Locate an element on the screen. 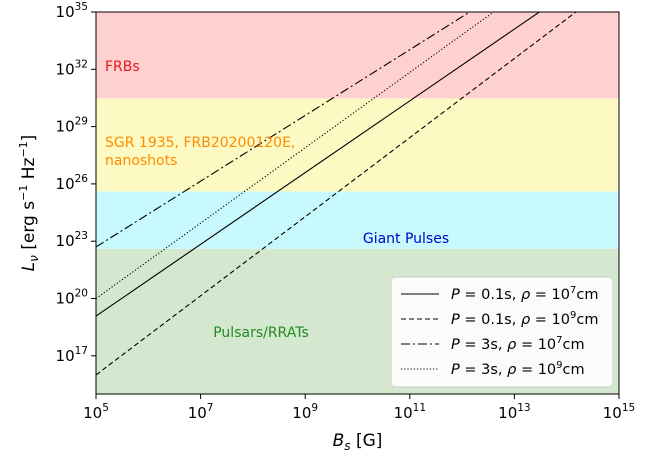 Image resolution: width=661 pixels, height=456 pixels. legend-label-0: P = 0.1s, ρ = 107cm is located at coordinates (524, 294).